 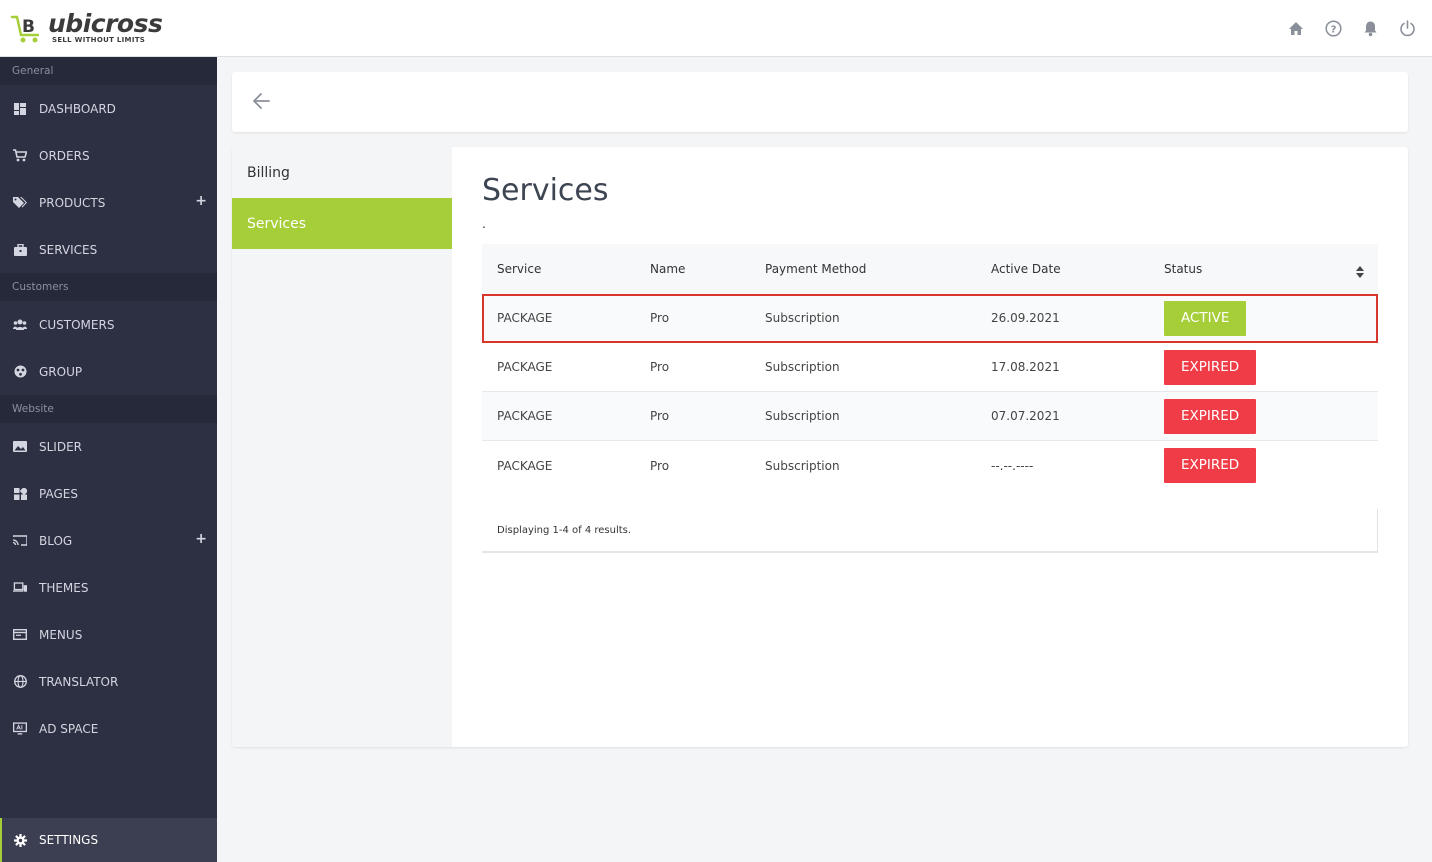 I want to click on sidebar-item-blog: BLOG +, so click(x=108, y=540).